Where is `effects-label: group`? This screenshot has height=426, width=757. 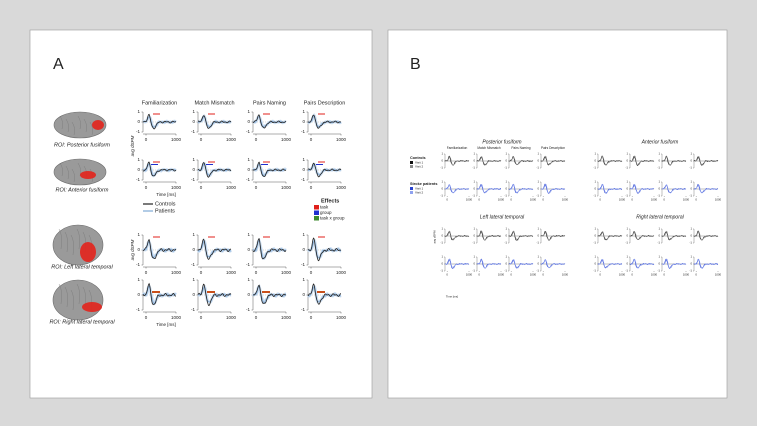
effects-label: group is located at coordinates (326, 212).